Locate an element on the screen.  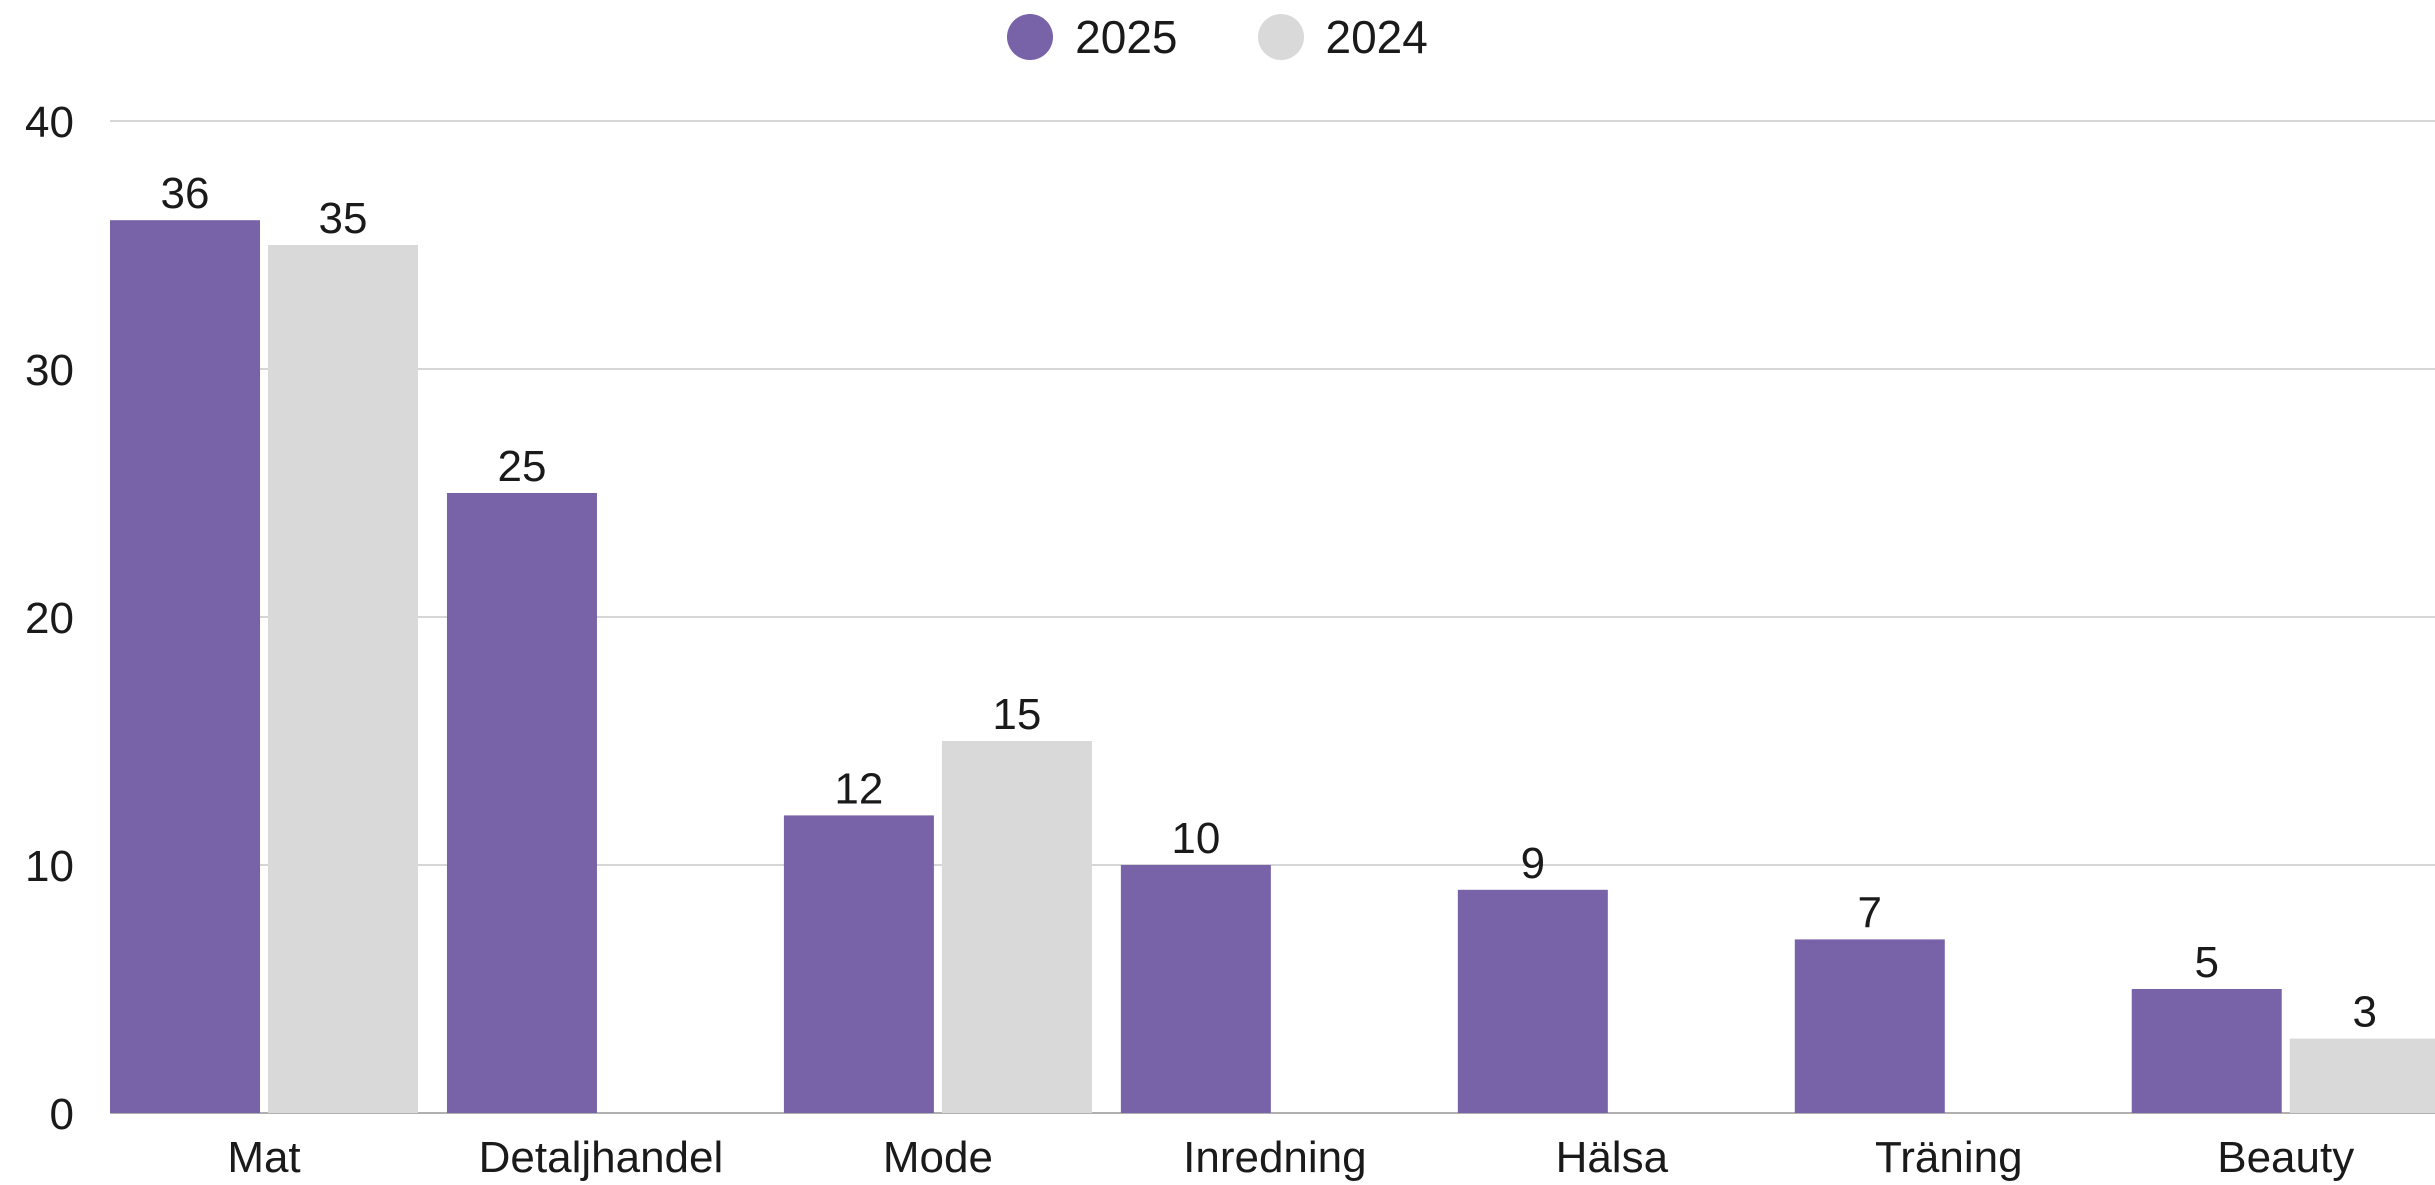
bar-2025-Inredning is located at coordinates (1195, 989).